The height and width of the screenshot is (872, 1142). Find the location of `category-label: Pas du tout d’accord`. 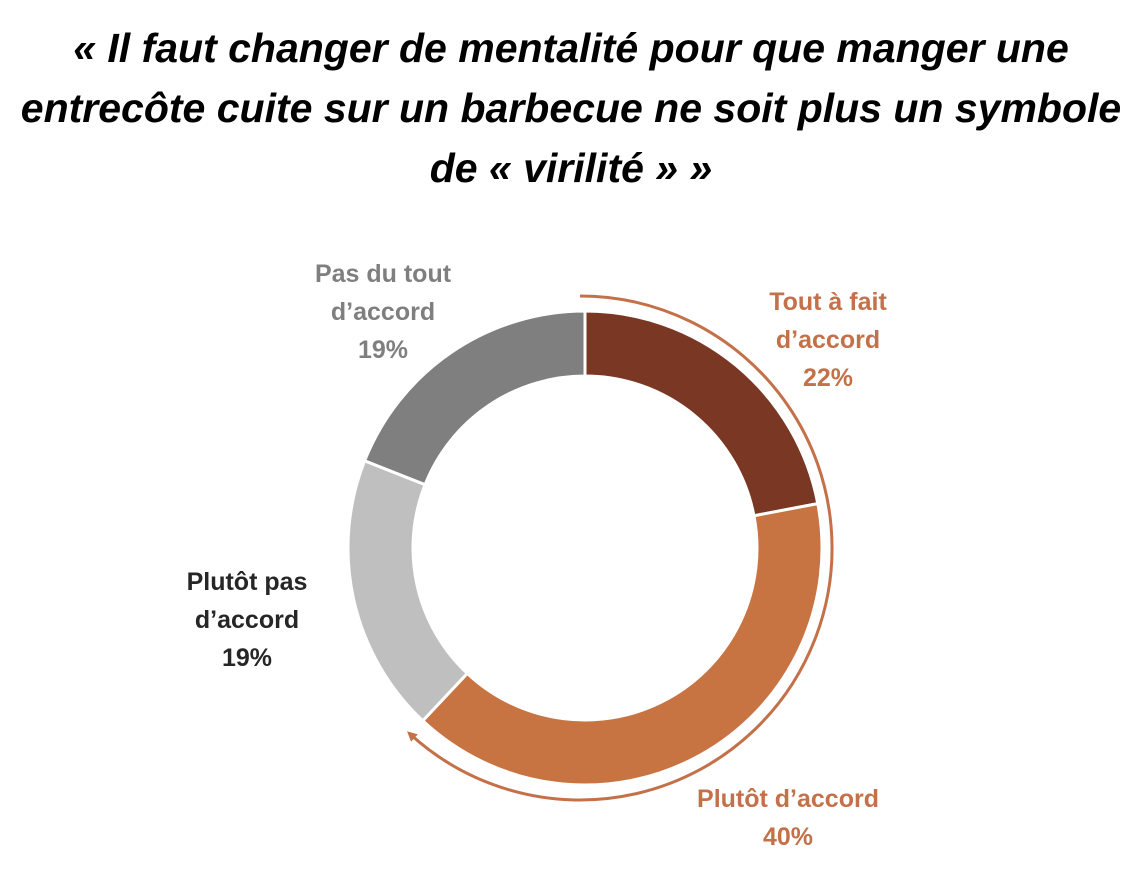

category-label: Pas du tout d’accord is located at coordinates (383, 293).